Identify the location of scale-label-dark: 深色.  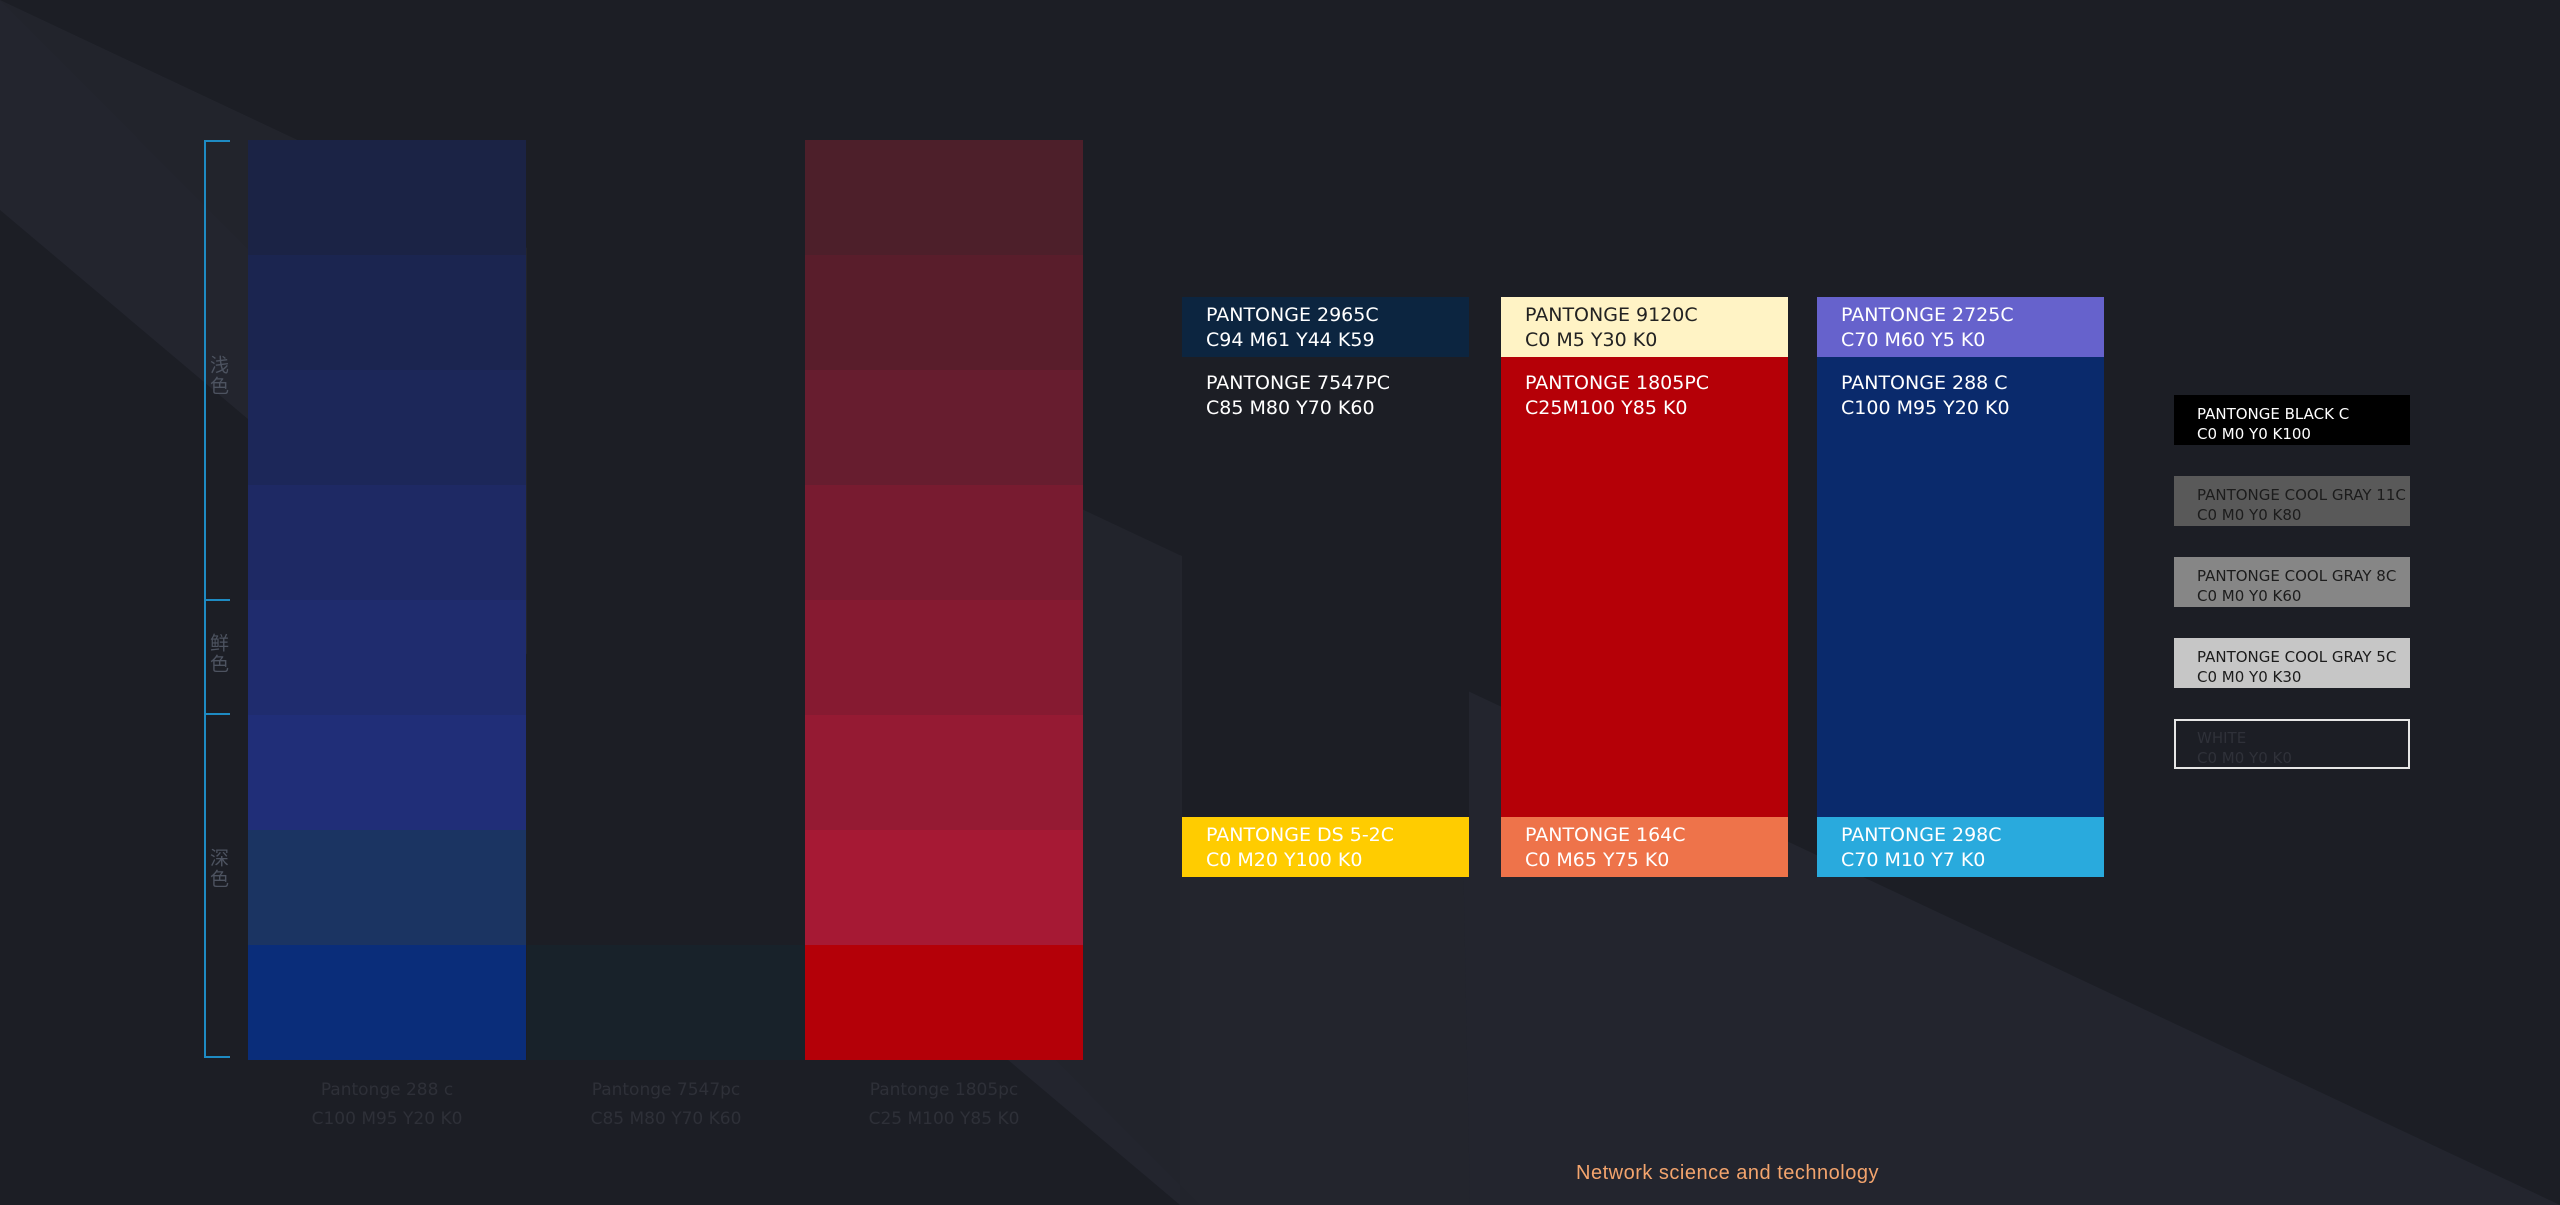
(218, 869).